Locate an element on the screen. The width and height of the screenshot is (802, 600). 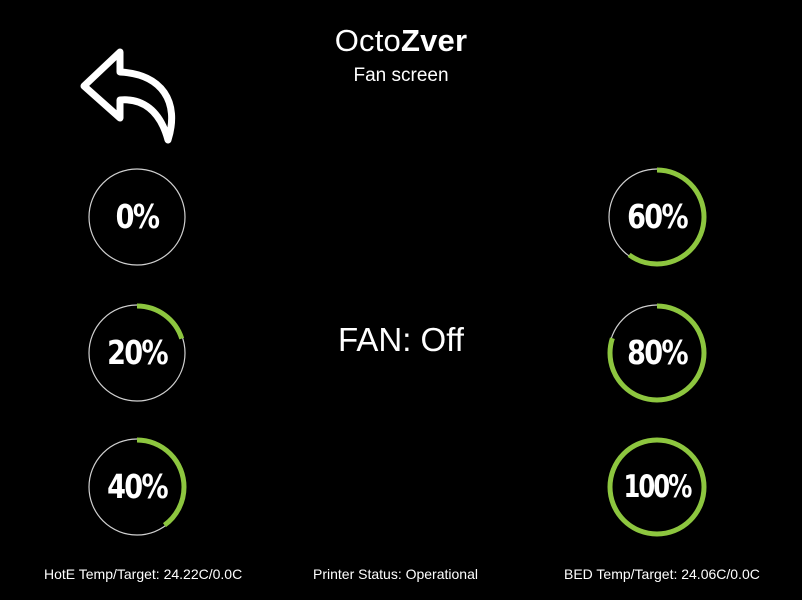
fan-0-percent-button: 0% is located at coordinates (137, 217).